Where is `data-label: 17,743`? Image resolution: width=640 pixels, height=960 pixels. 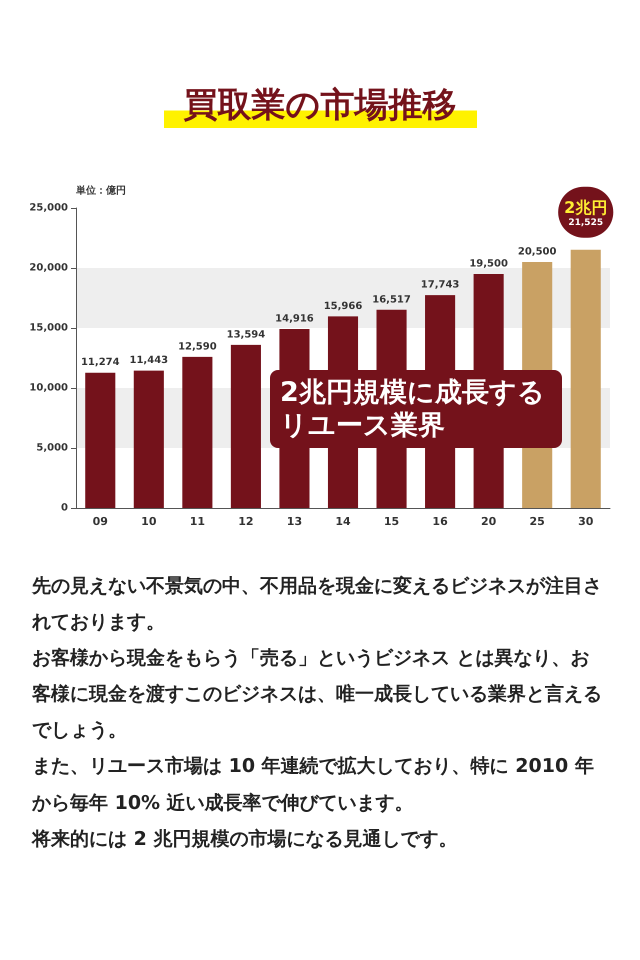 data-label: 17,743 is located at coordinates (440, 285).